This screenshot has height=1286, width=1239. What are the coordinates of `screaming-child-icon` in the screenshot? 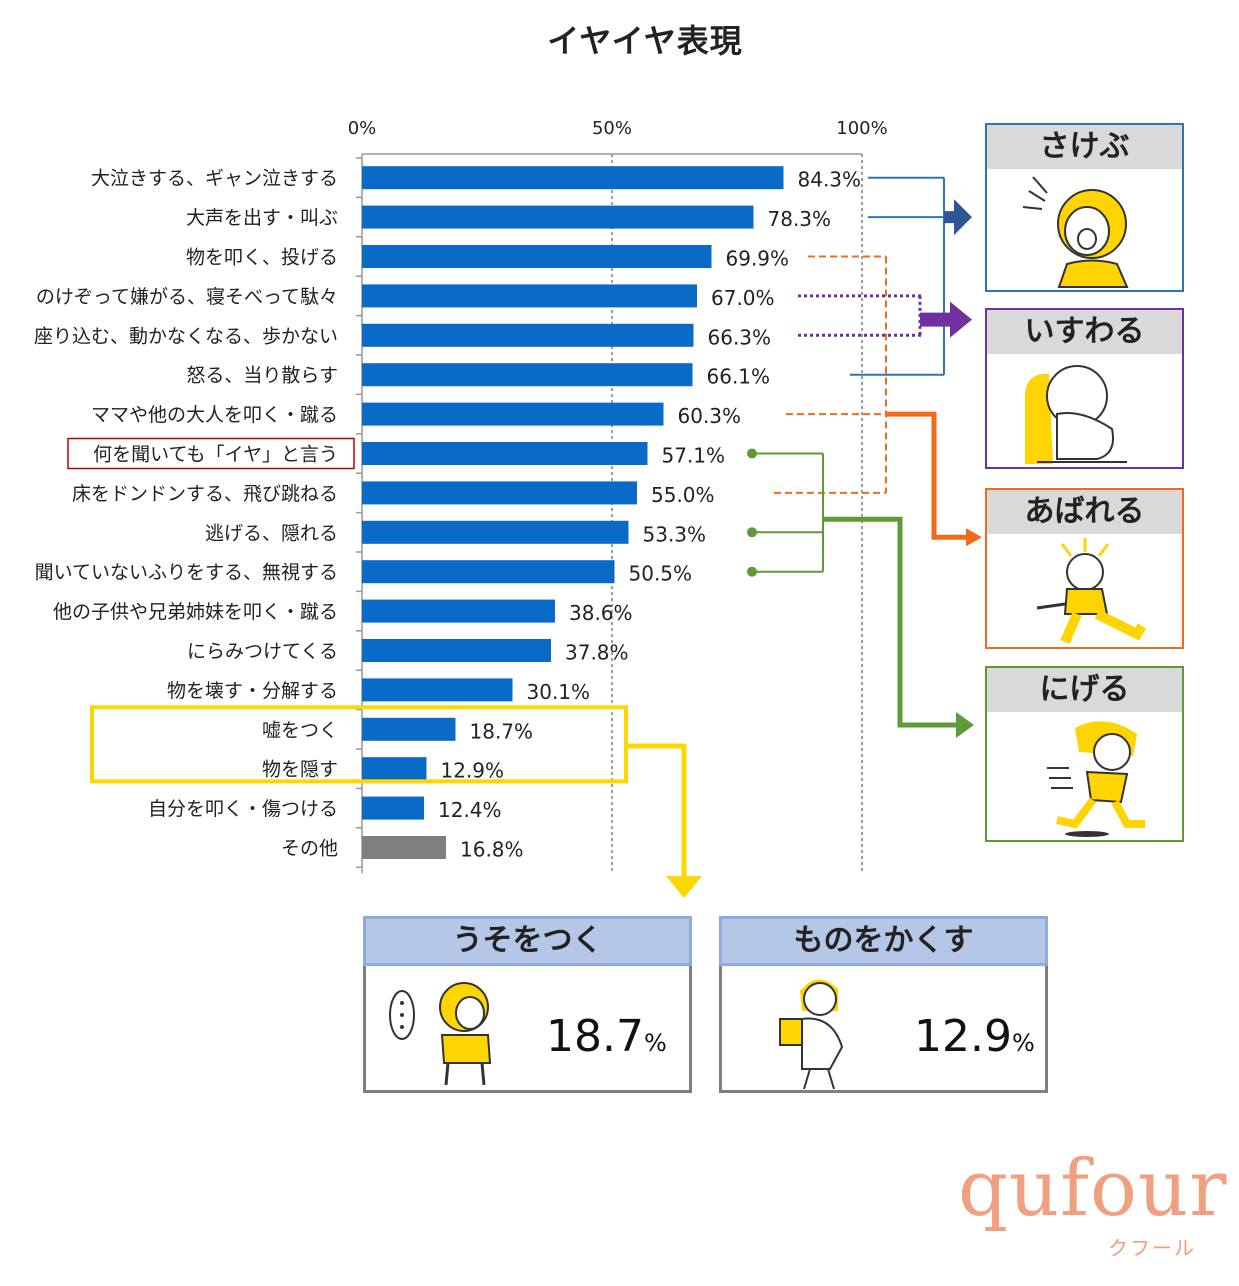 It's located at (1084, 229).